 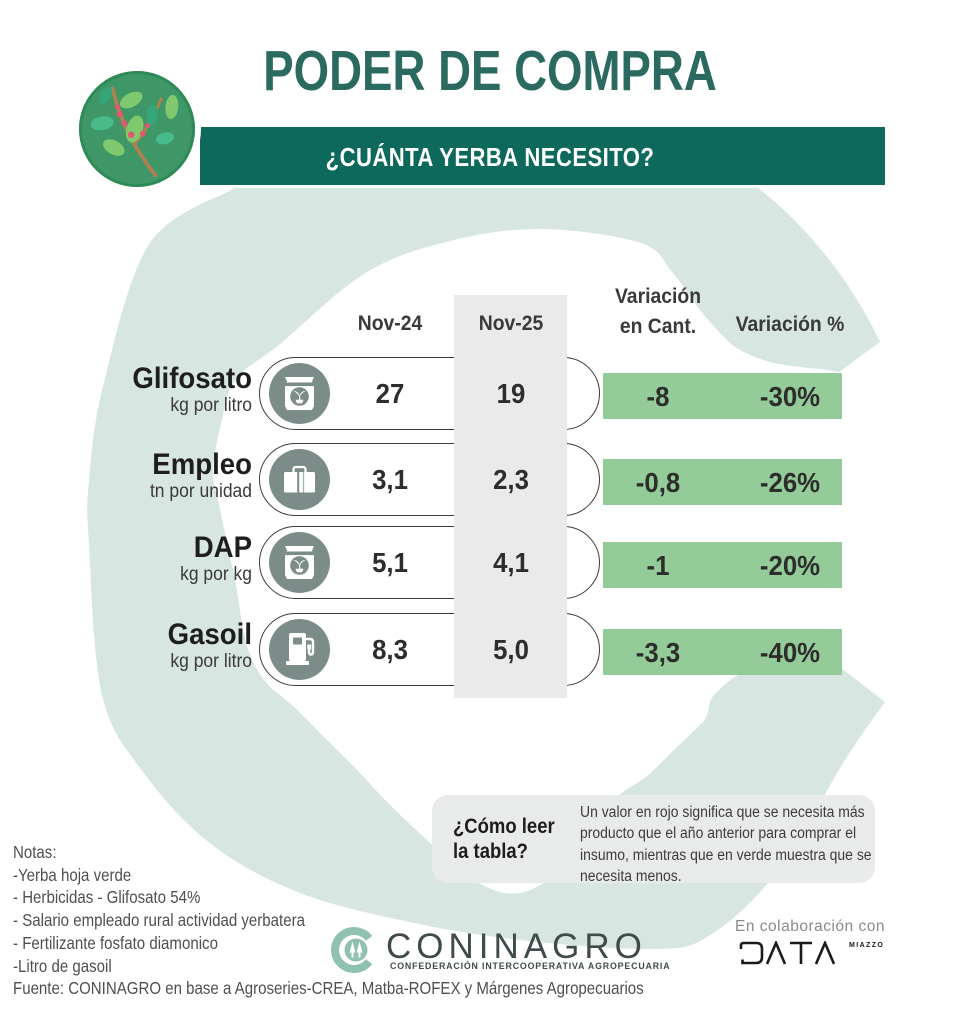 I want to click on column-header-variacion-cant-line1: Variación, so click(x=658, y=296).